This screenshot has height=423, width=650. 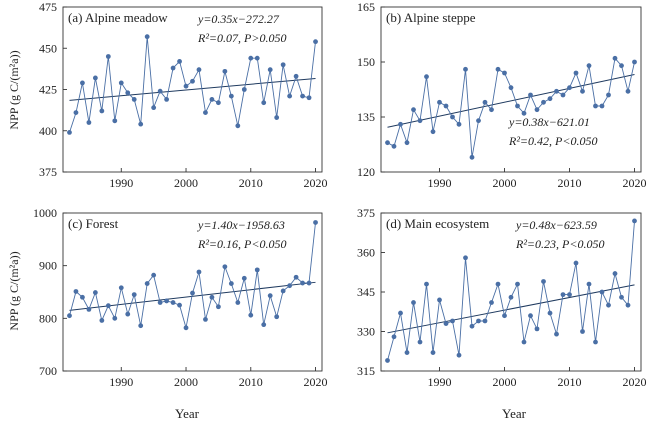 What do you see at coordinates (366, 332) in the screenshot?
I see `y-tick-label: 330` at bounding box center [366, 332].